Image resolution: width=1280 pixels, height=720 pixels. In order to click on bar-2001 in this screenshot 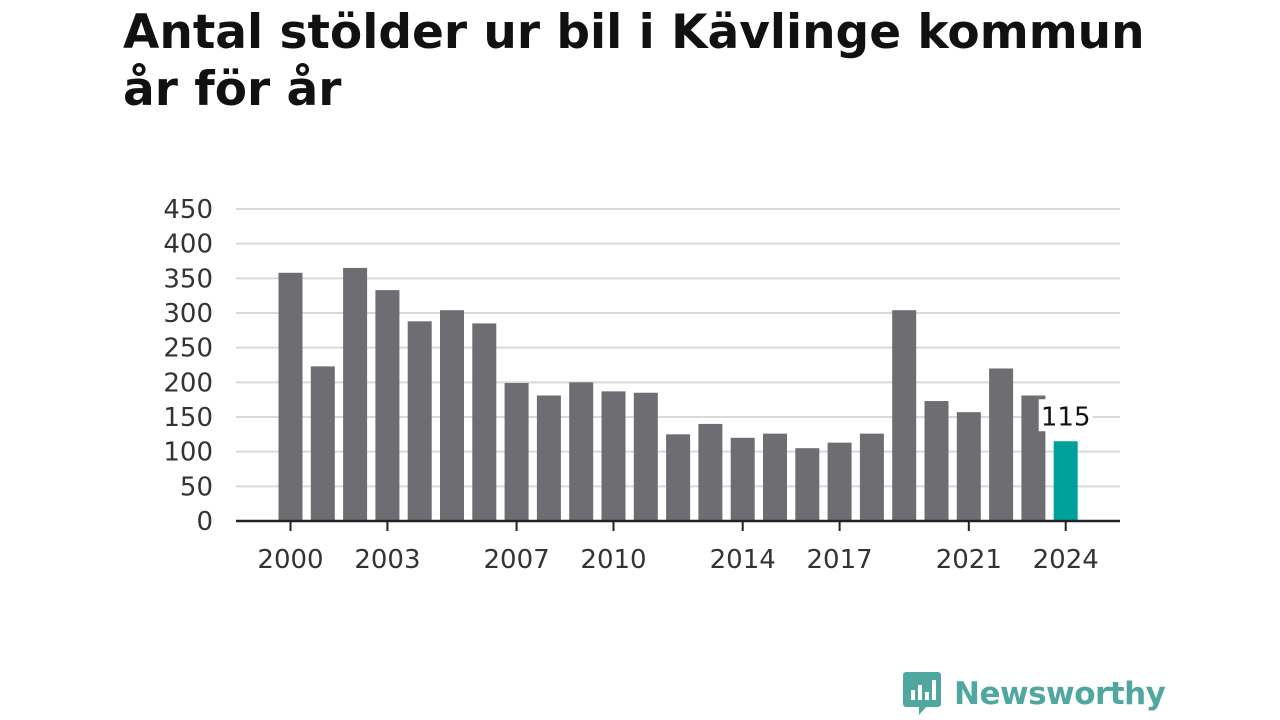, I will do `click(322, 443)`.